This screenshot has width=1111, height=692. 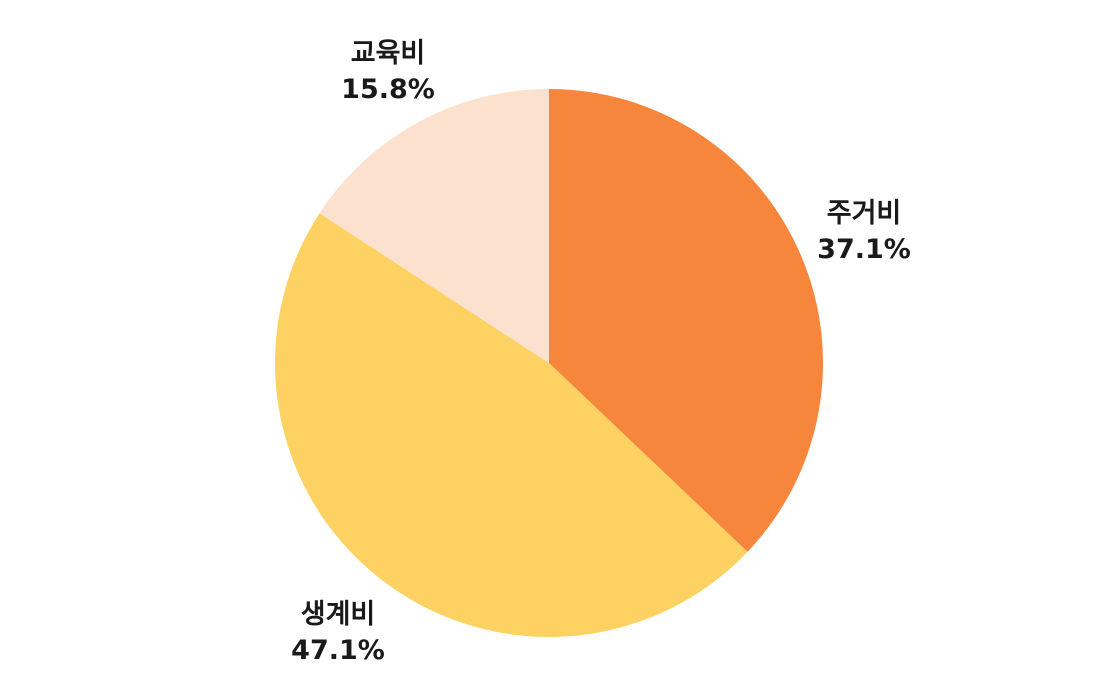 I want to click on slice-percent-label: 37.1%, so click(x=864, y=249).